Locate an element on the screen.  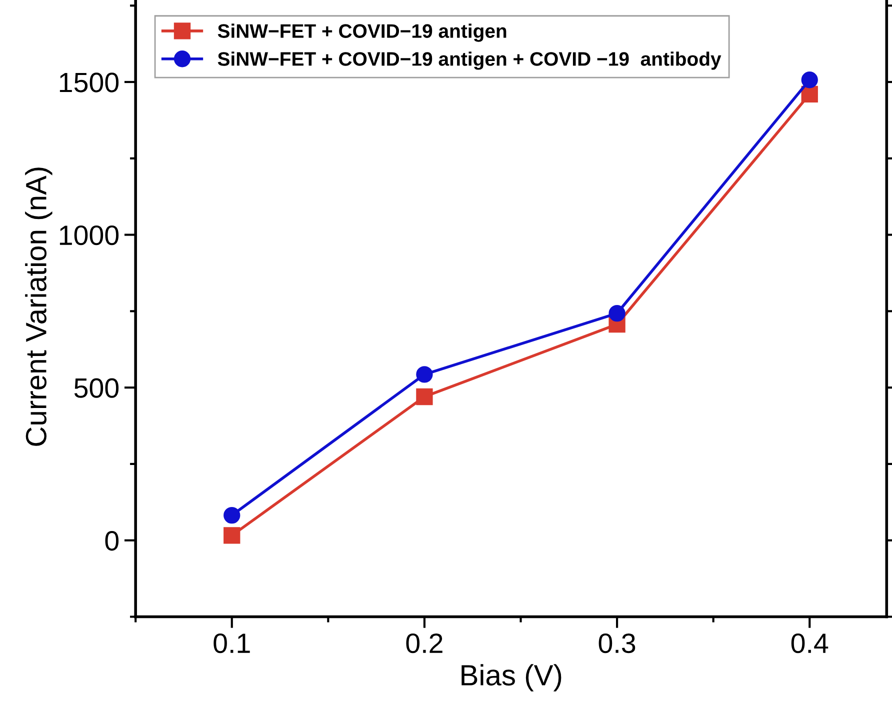
x-tick-label: 0.3 is located at coordinates (617, 643).